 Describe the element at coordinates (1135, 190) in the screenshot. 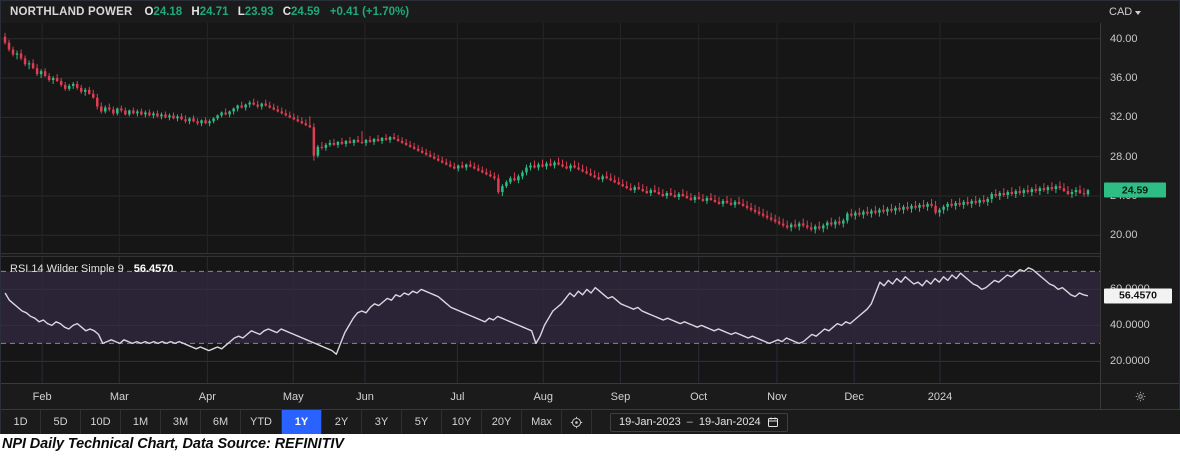

I see `last-price-badge: 24.59` at that location.